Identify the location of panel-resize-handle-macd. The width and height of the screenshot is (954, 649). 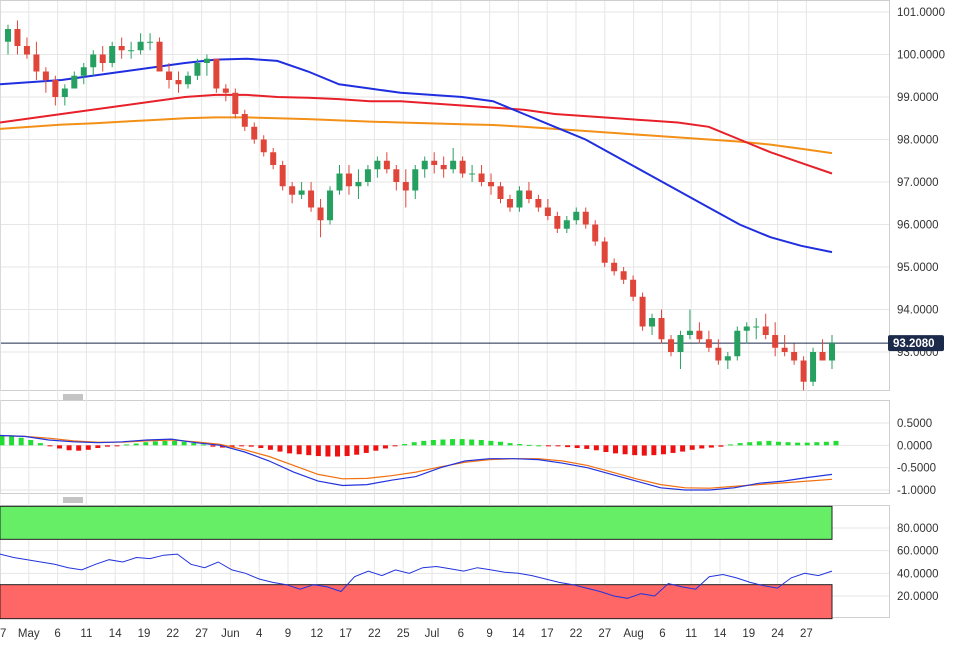
(73, 397).